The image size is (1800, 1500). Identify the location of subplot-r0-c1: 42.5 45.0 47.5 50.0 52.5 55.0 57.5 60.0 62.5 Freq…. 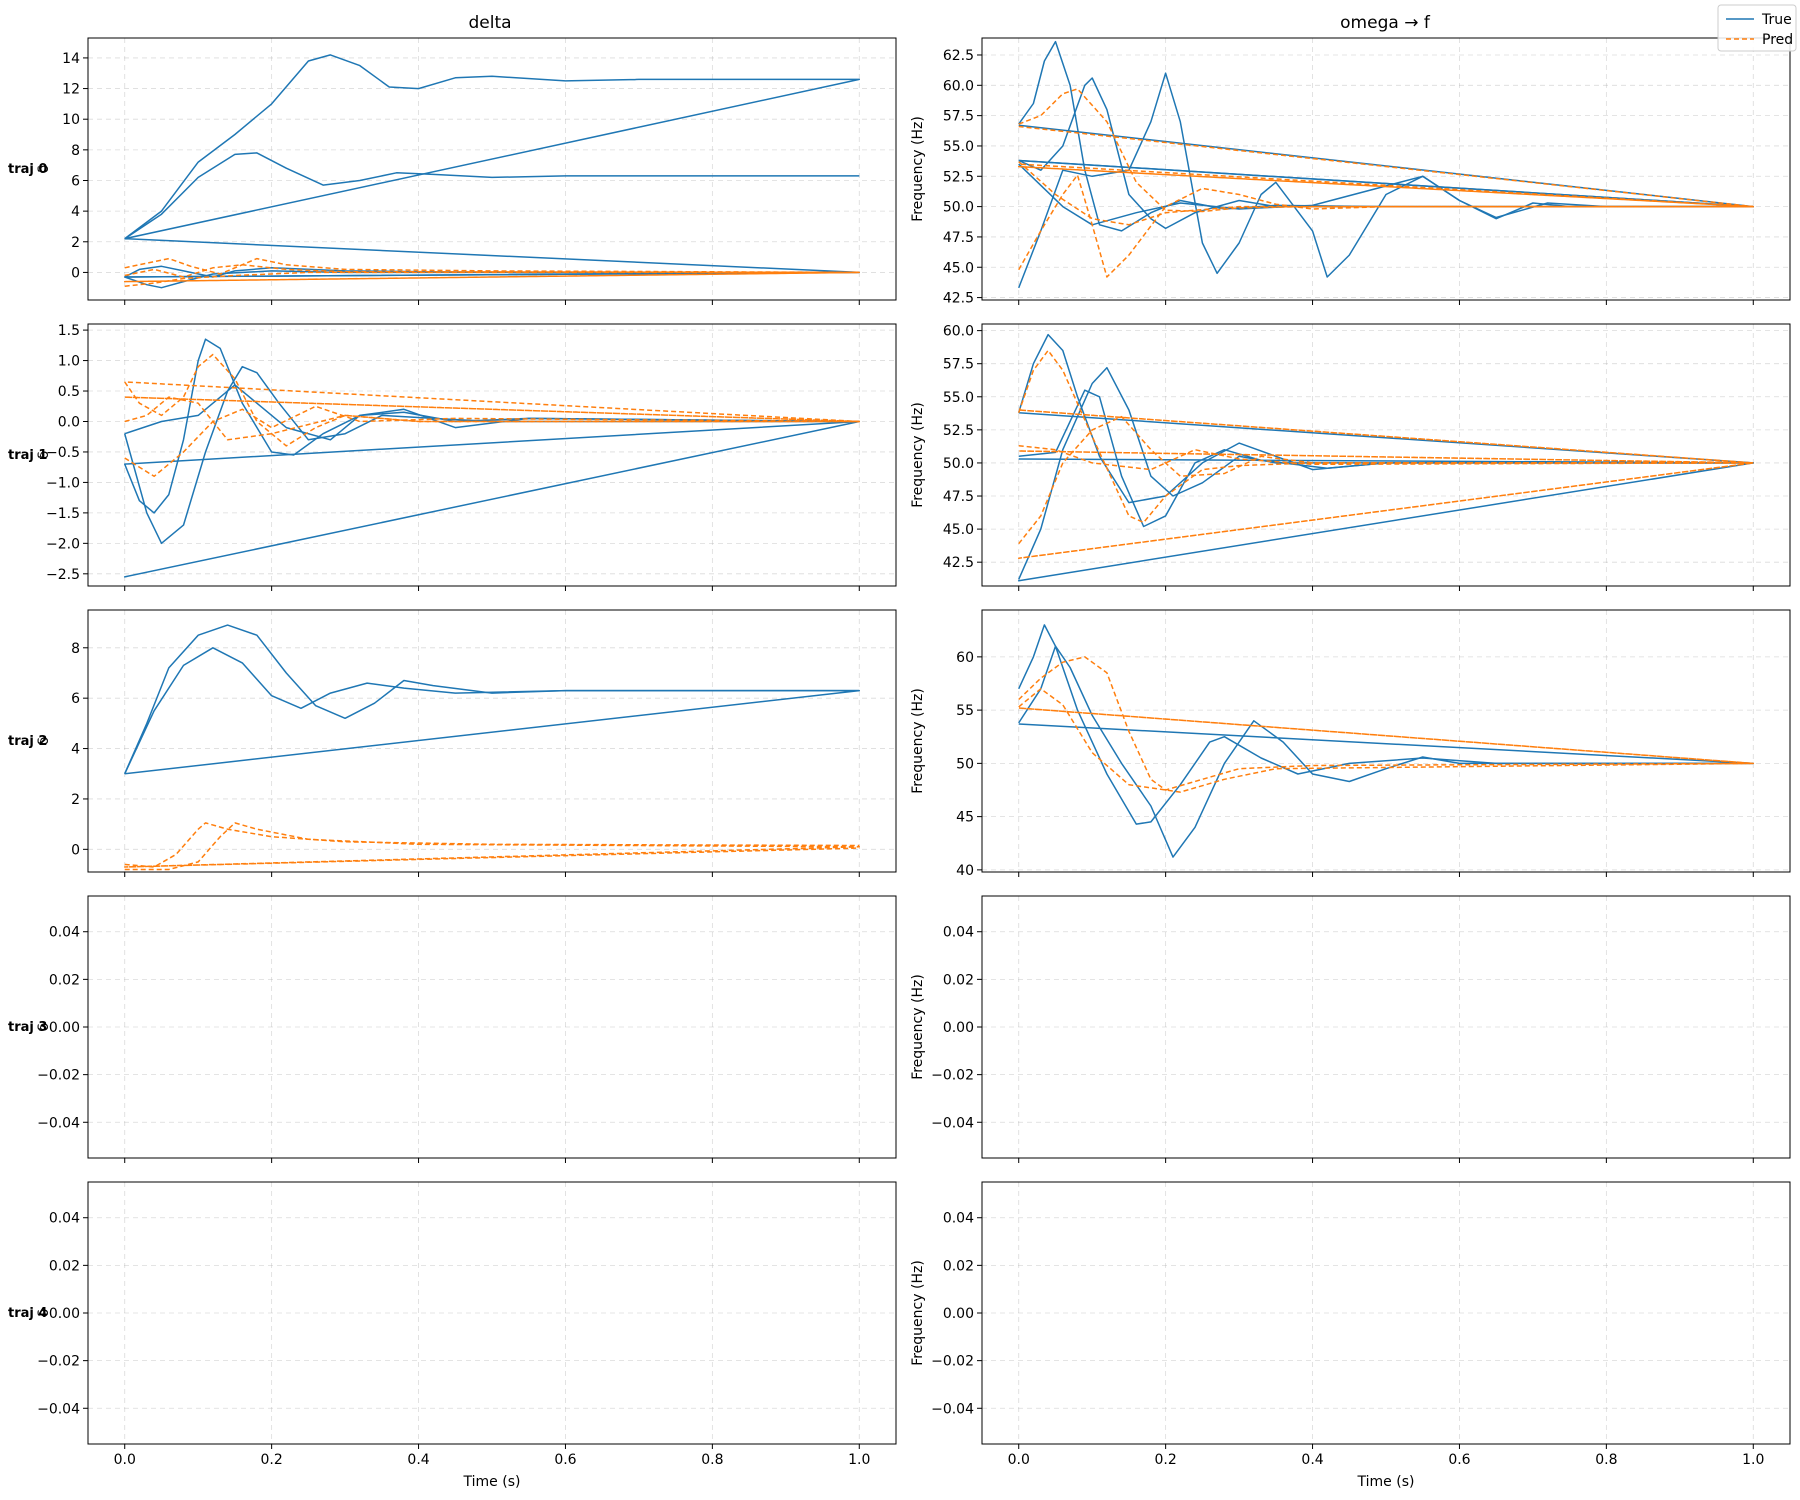
(1350, 172).